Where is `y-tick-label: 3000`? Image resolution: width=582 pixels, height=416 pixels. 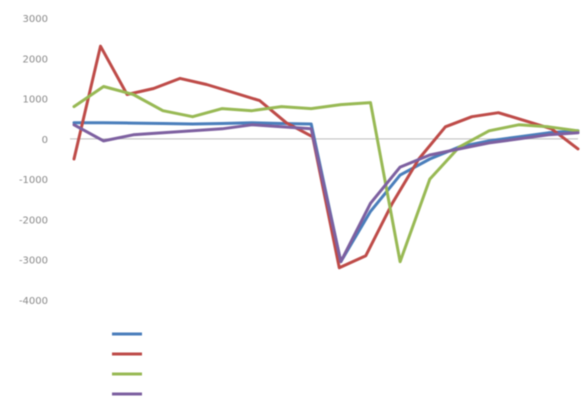
y-tick-label: 3000 is located at coordinates (35, 19).